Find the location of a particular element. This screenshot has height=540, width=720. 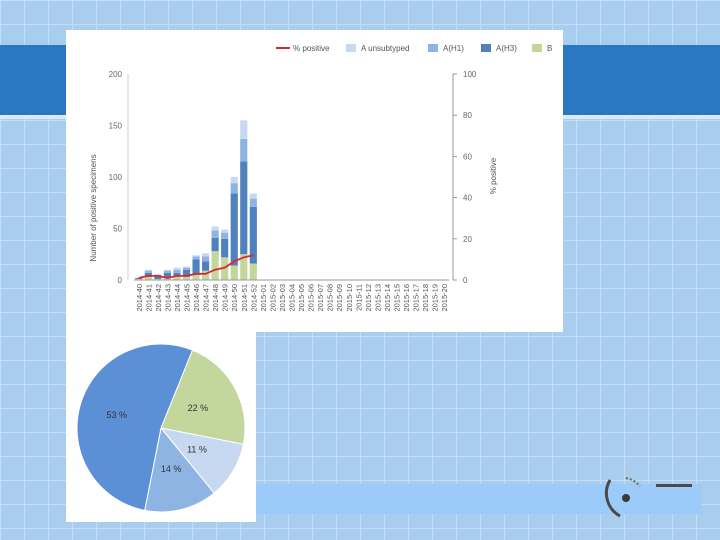

pie-slice-label: 22 % is located at coordinates (198, 408).